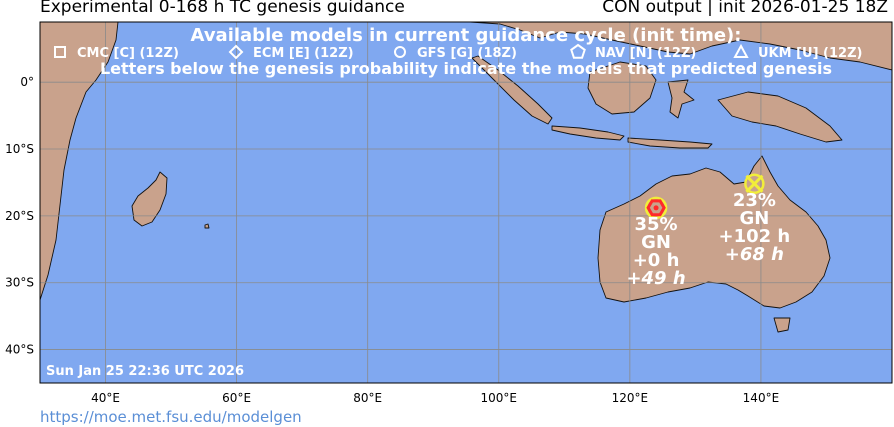 This screenshot has height=427, width=894. I want to click on init-time-label: CON output | init 2026-01-25 18Z, so click(745, 8).